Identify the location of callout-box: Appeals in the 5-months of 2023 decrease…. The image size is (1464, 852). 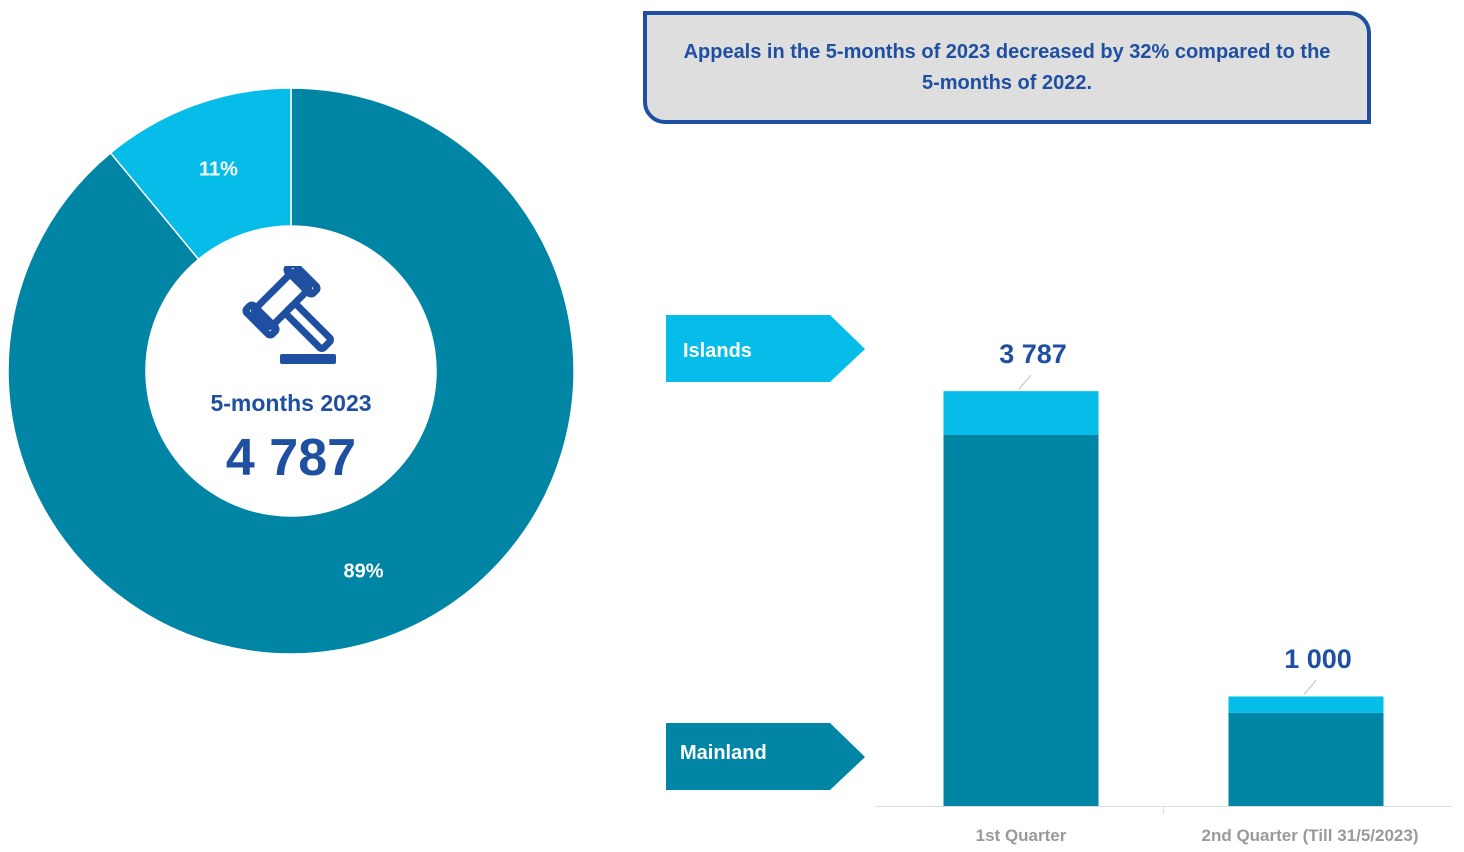
(1007, 67).